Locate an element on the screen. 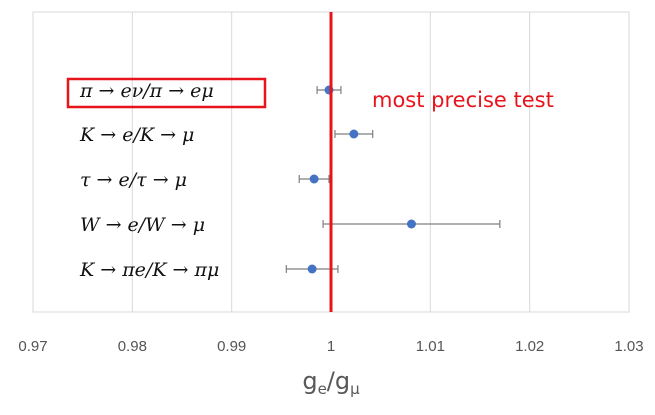  category-label: K → πe/K → πμ is located at coordinates (149, 270).